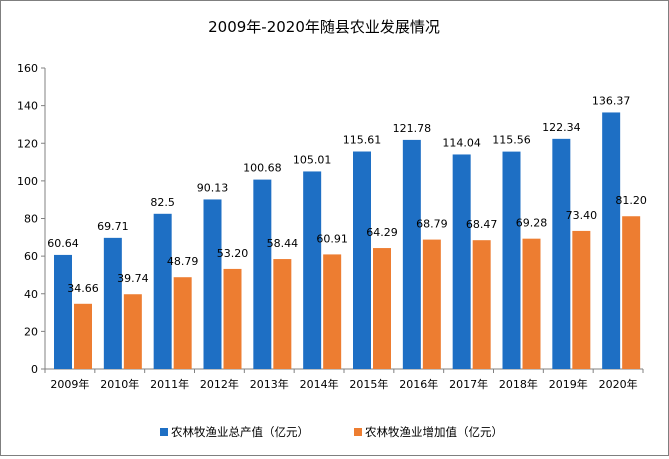  I want to click on data-label-added-value: 69.28, so click(532, 223).